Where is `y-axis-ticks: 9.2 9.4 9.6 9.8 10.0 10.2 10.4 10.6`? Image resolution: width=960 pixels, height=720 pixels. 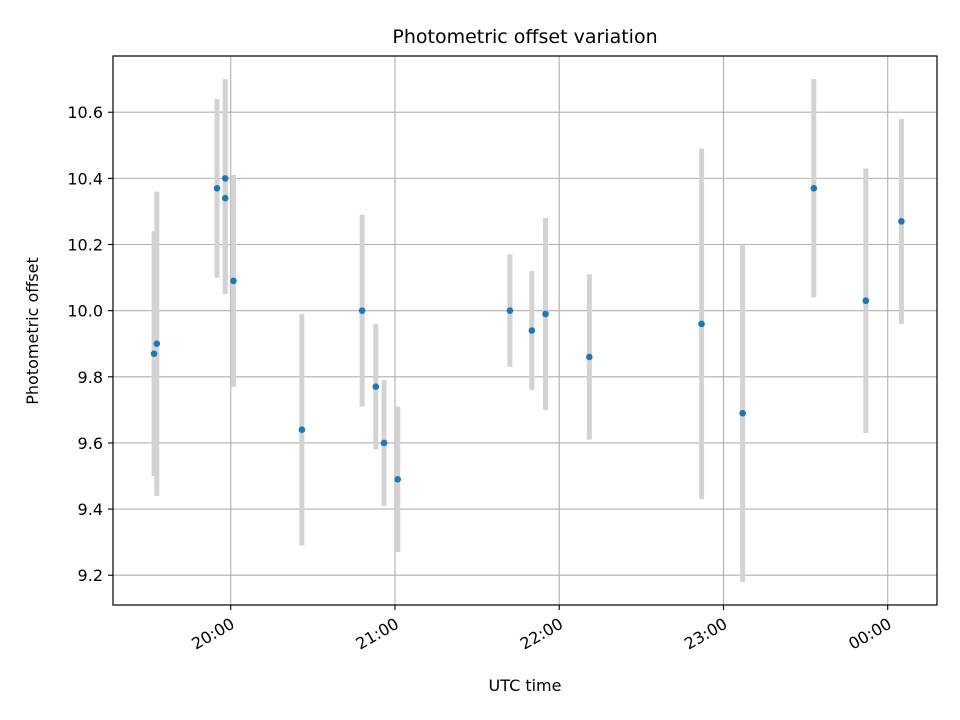 y-axis-ticks: 9.2 9.4 9.6 9.8 10.0 10.2 10.4 10.6 is located at coordinates (90, 344).